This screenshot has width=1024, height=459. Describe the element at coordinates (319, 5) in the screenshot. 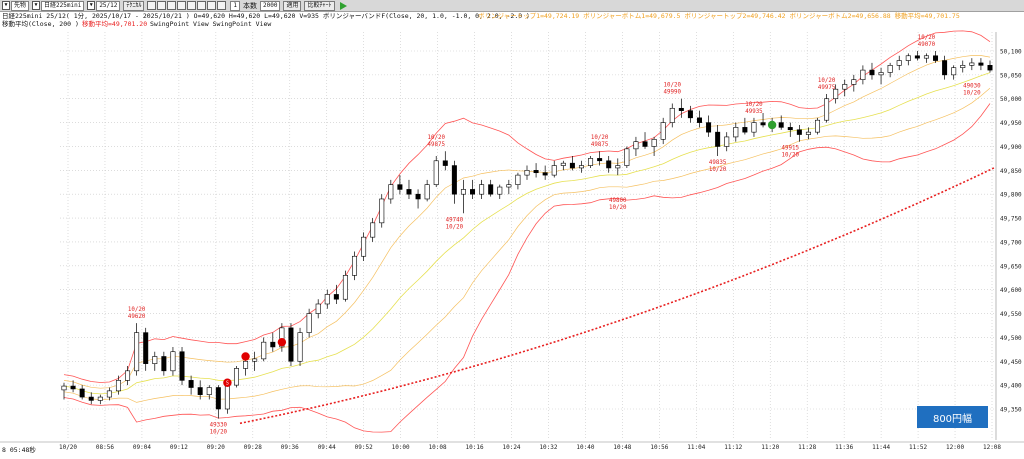

I see `compare-button: 比較ﾁｬｰﾄ` at that location.